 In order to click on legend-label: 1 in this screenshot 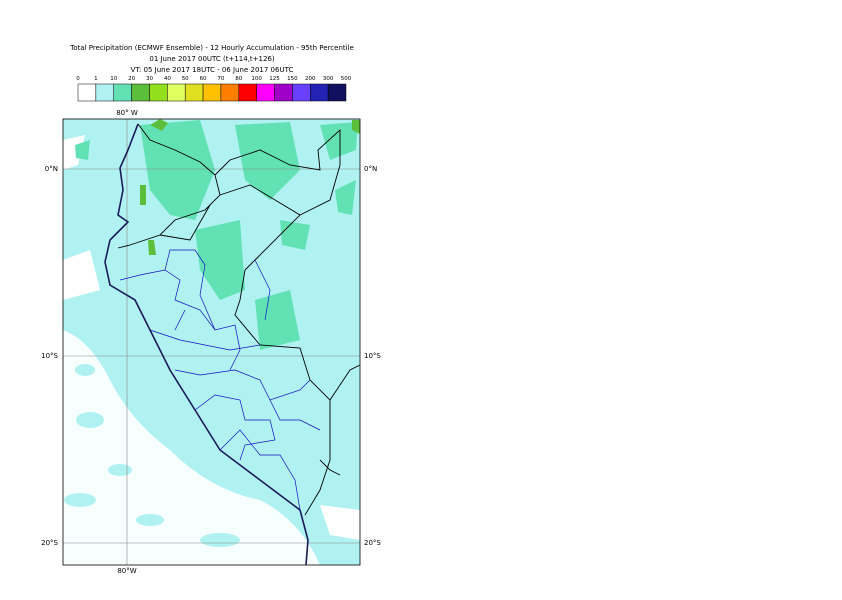, I will do `click(96, 79)`.